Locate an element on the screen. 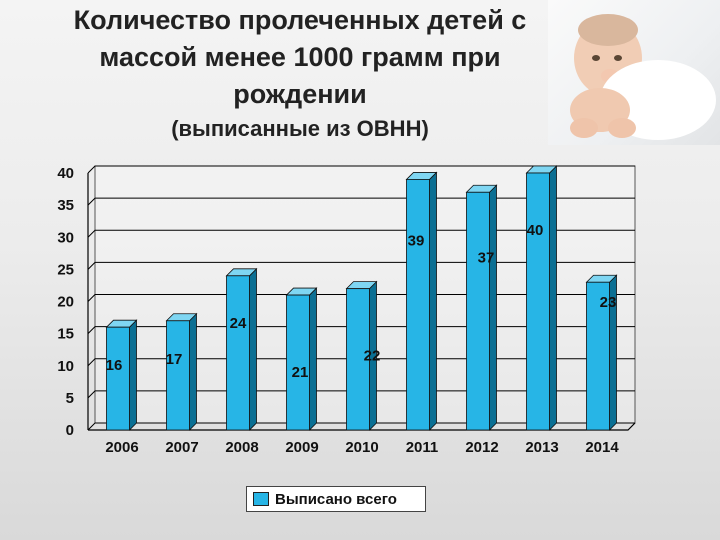 Image resolution: width=720 pixels, height=540 pixels. y-tick-label: 40 is located at coordinates (65, 173).